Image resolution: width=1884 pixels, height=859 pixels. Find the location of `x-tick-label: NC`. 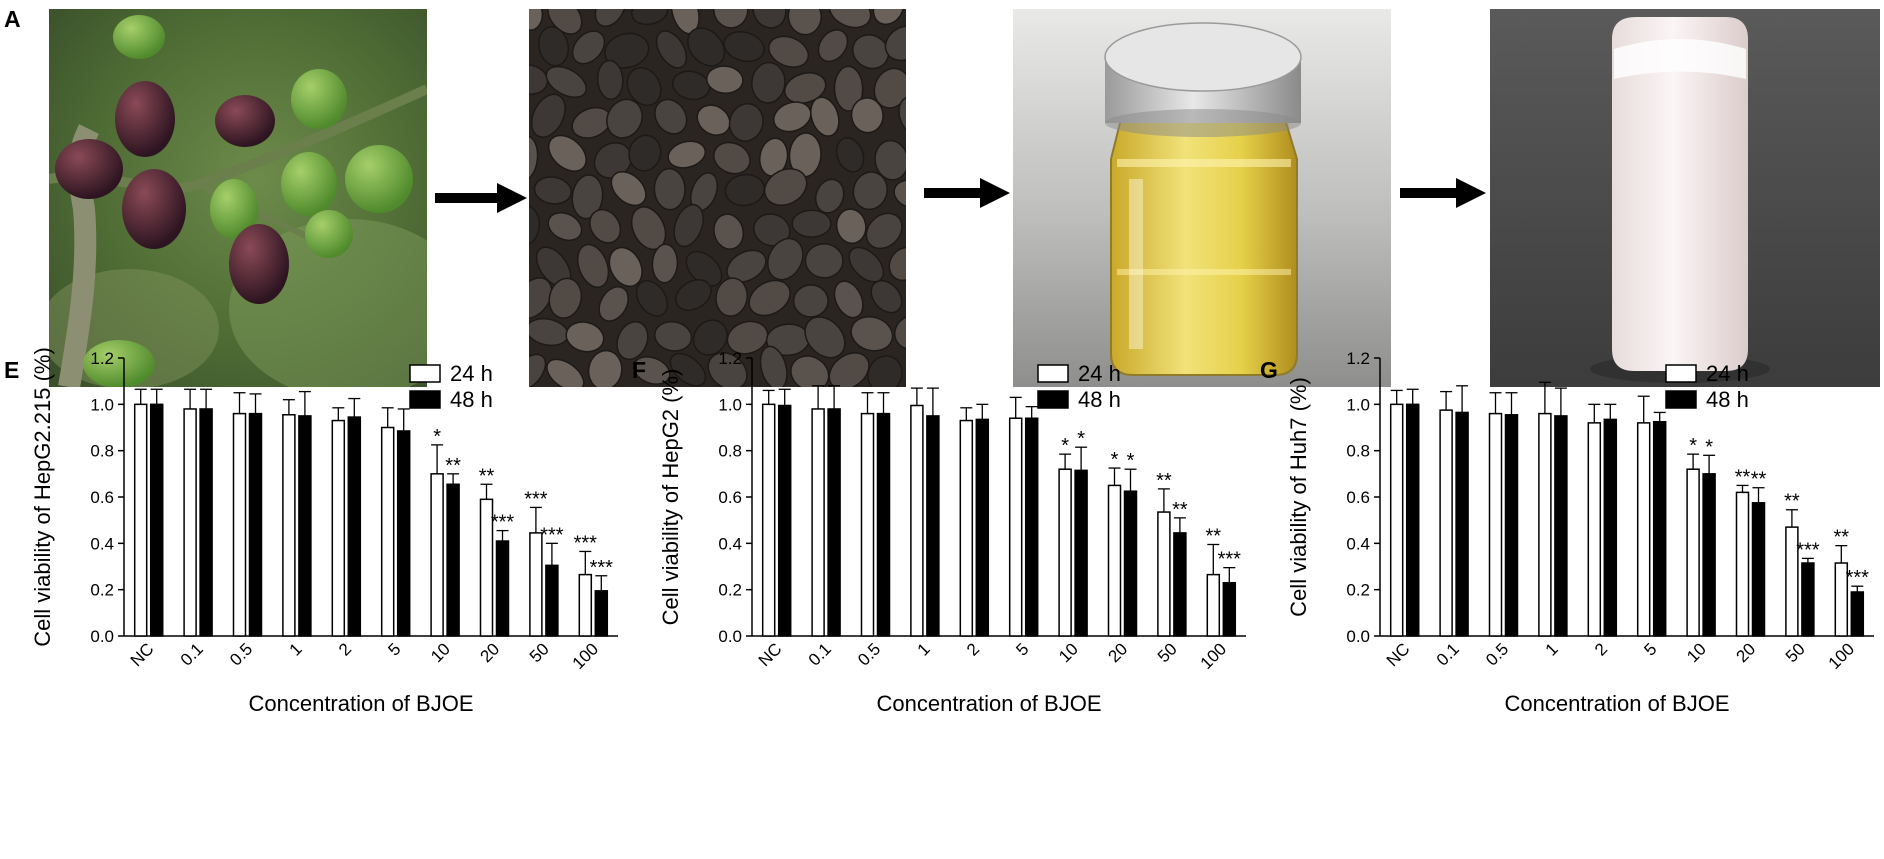

x-tick-label: NC is located at coordinates (1398, 654).